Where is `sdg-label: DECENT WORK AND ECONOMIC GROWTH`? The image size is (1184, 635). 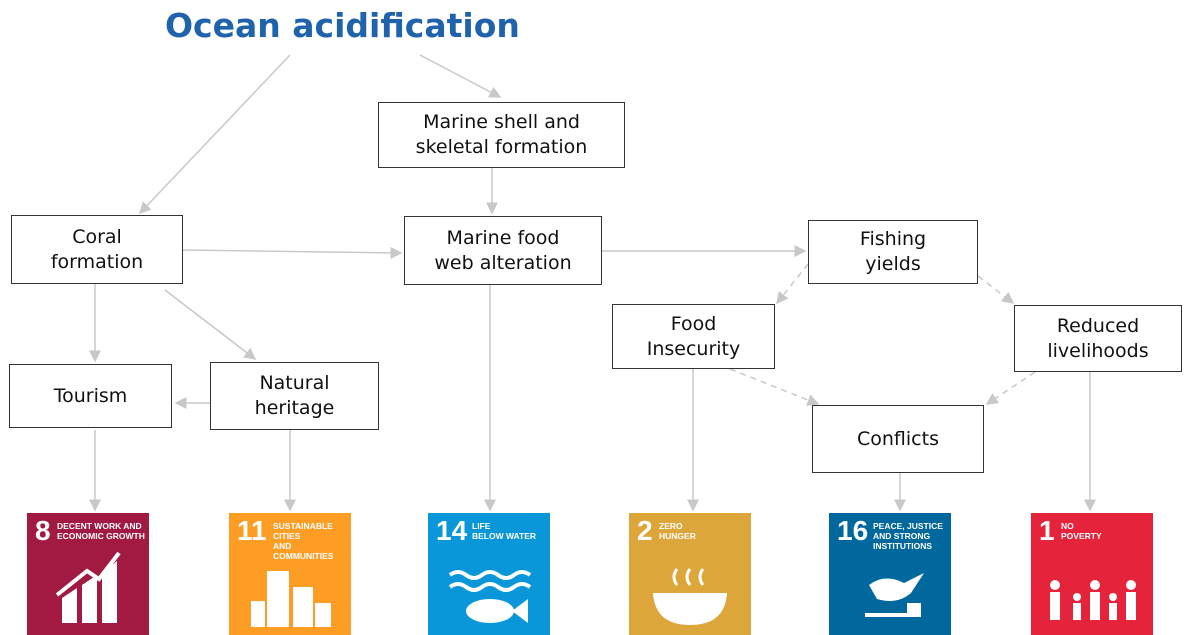 sdg-label: DECENT WORK AND ECONOMIC GROWTH is located at coordinates (101, 531).